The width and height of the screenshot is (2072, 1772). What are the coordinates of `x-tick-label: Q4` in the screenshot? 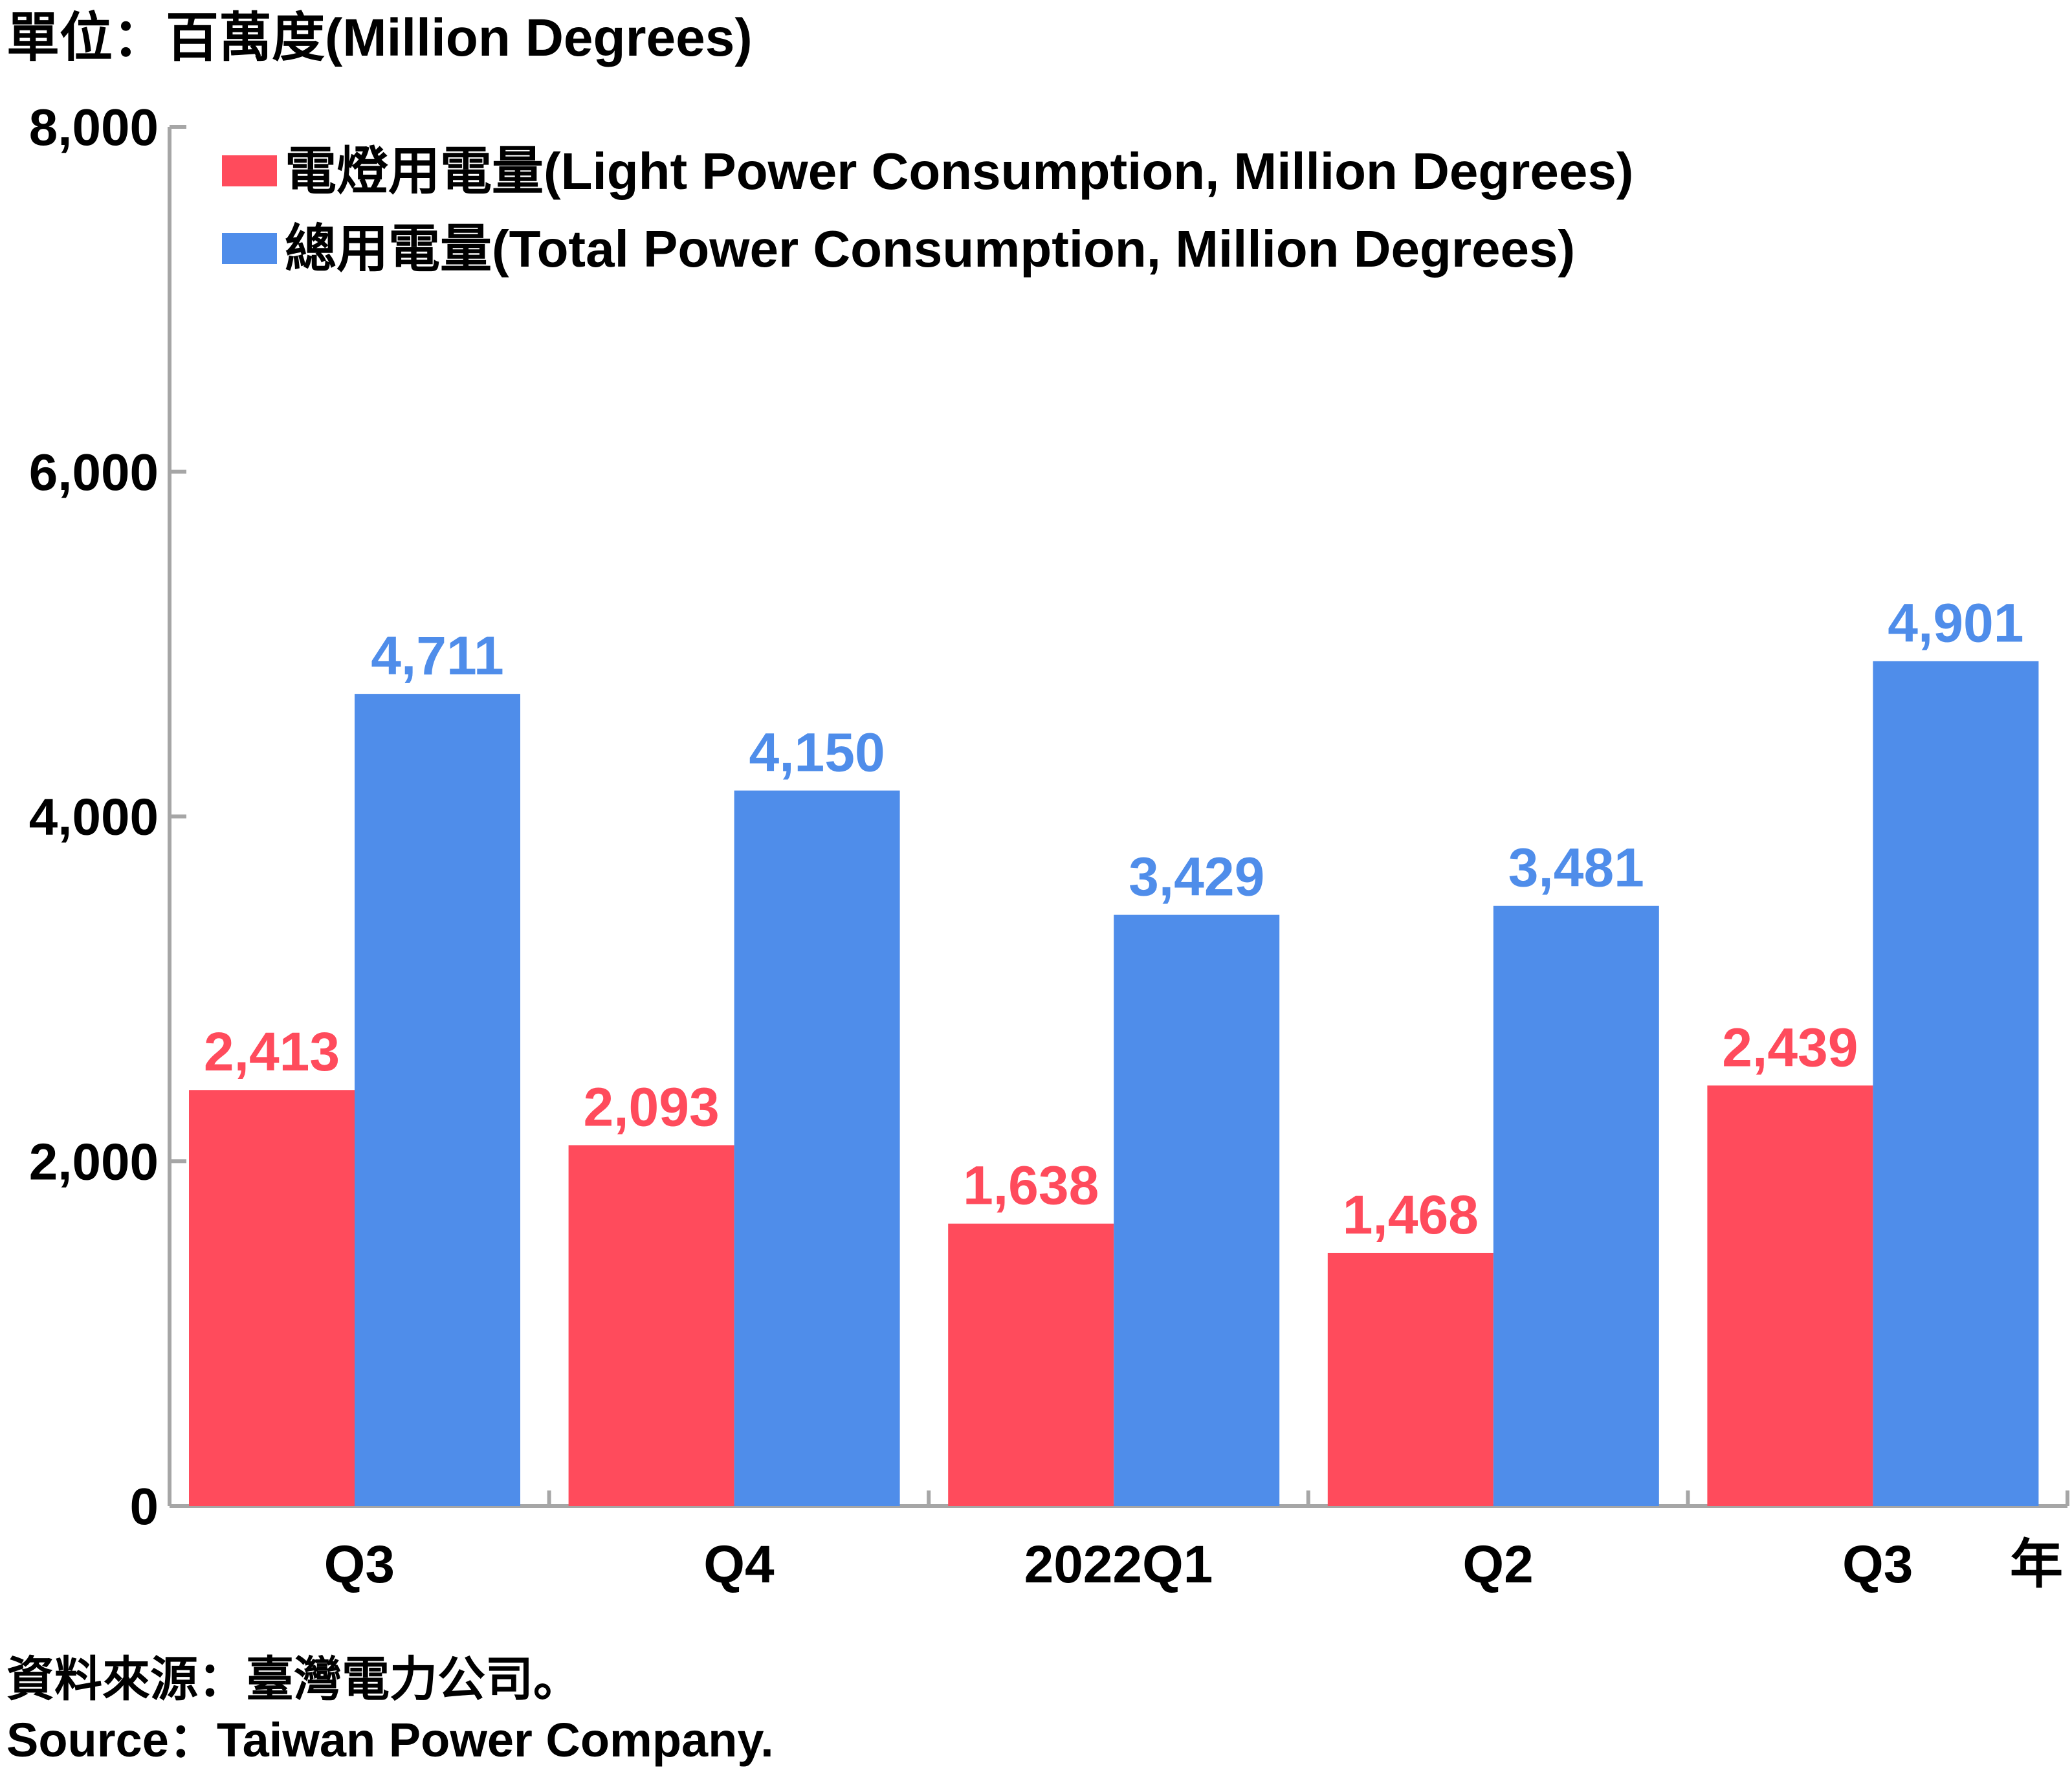 It's located at (739, 1564).